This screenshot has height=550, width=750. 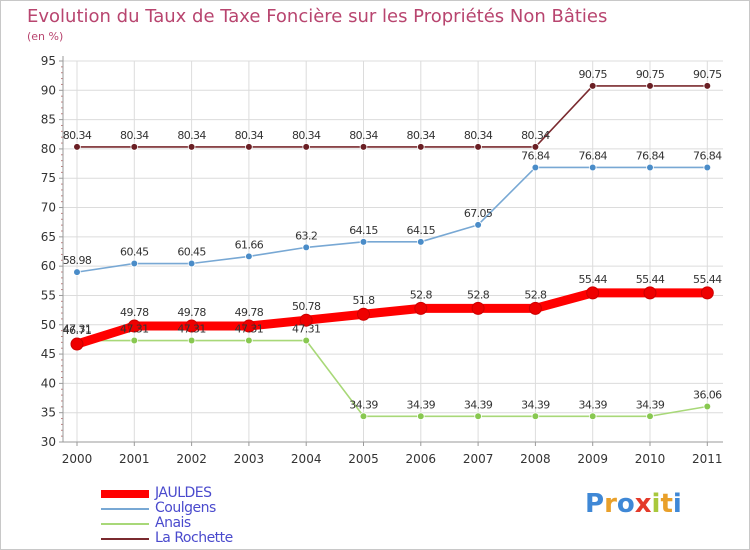 I want to click on x-tick-label-2009: 2009, so click(x=592, y=459).